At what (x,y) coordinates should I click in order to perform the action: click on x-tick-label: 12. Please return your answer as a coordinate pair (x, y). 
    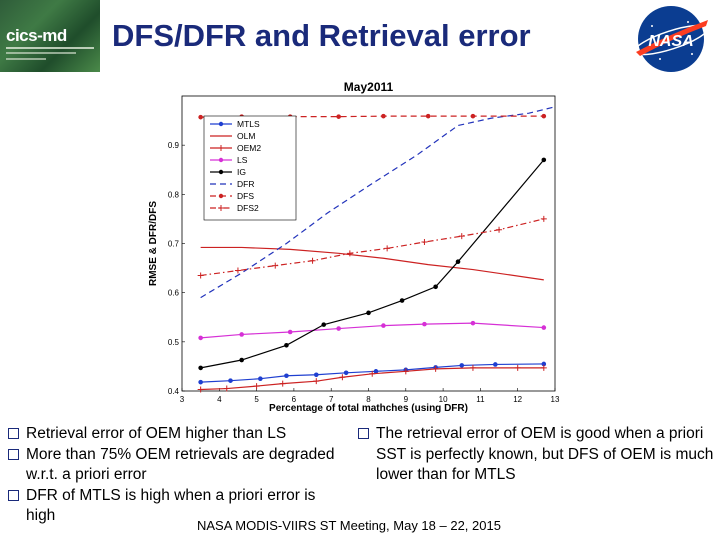
    Looking at the image, I should click on (517, 399).